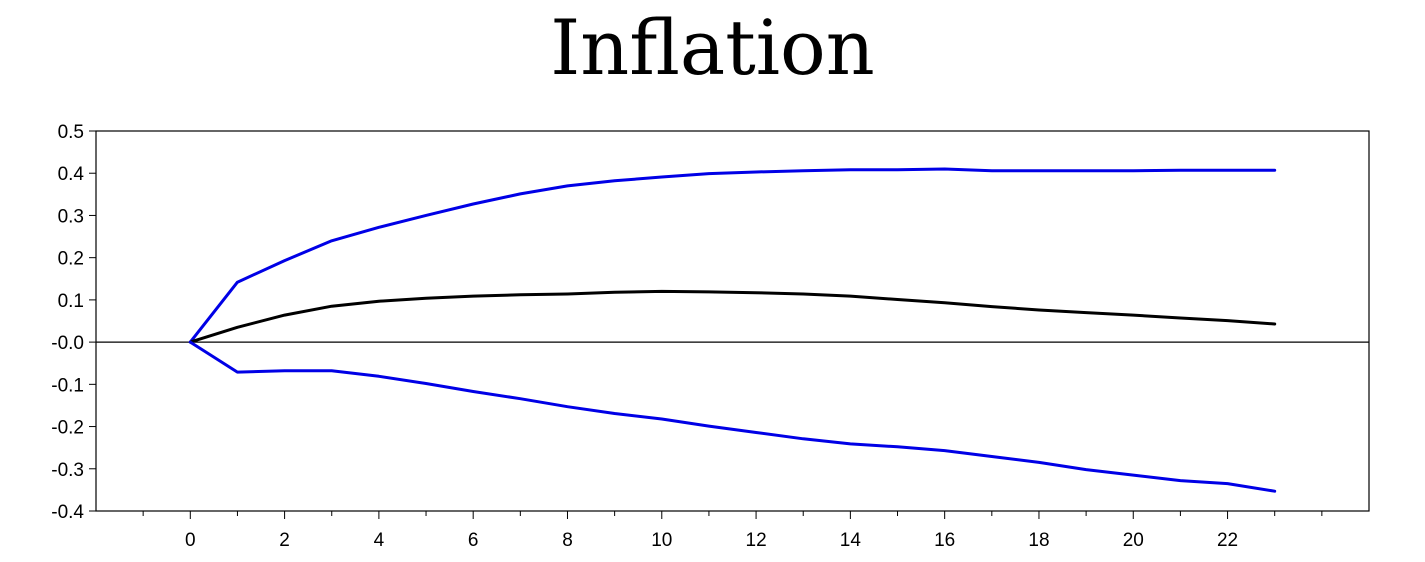 The height and width of the screenshot is (562, 1425). Describe the element at coordinates (67, 428) in the screenshot. I see `y-tick-label: -0.2` at that location.